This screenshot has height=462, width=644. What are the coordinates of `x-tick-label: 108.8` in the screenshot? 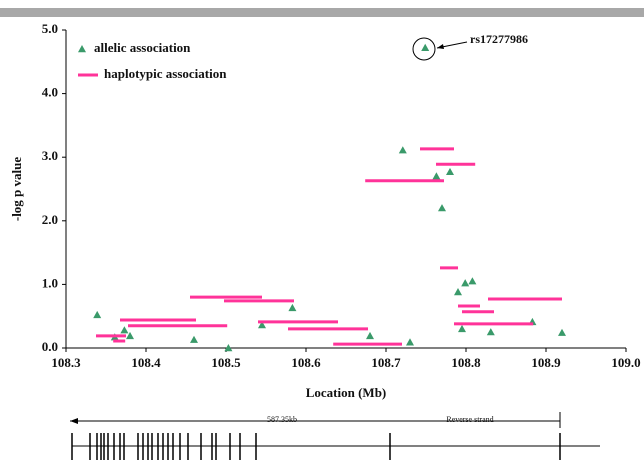 It's located at (466, 362).